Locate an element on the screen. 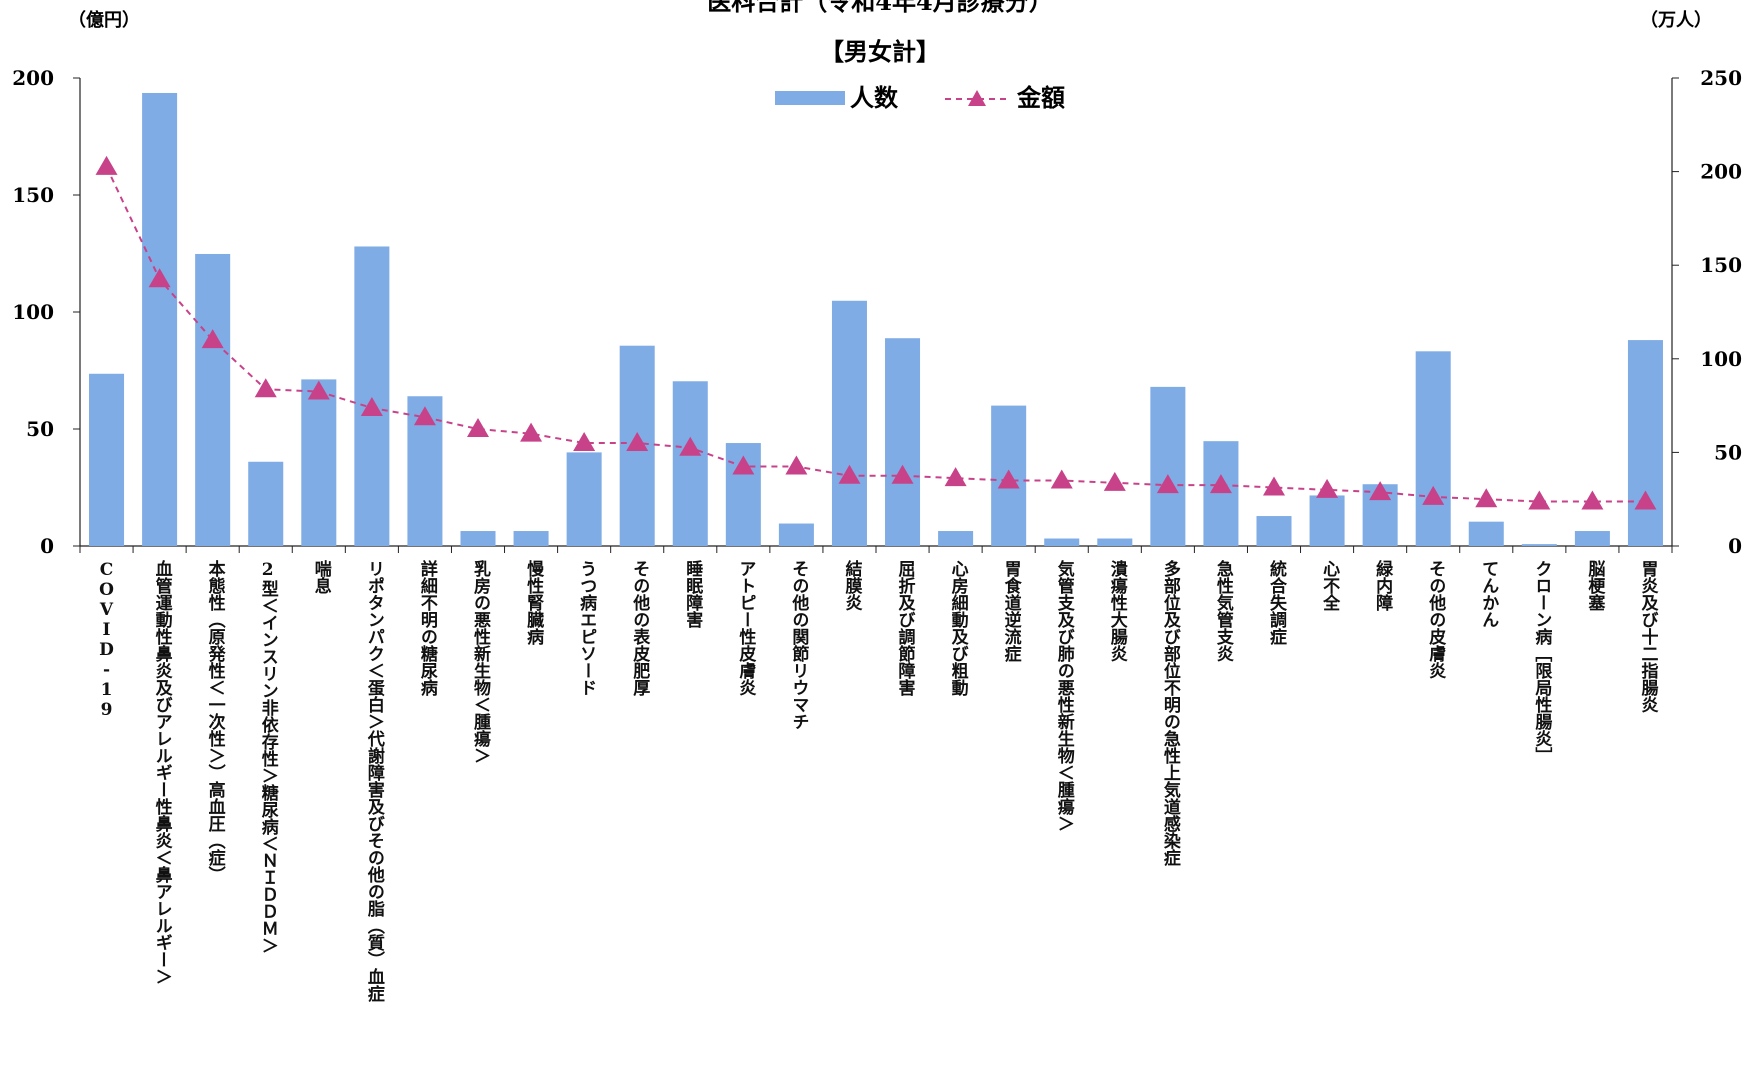 The image size is (1763, 1081). category-label: アトピー性皮膚炎 is located at coordinates (745, 628).